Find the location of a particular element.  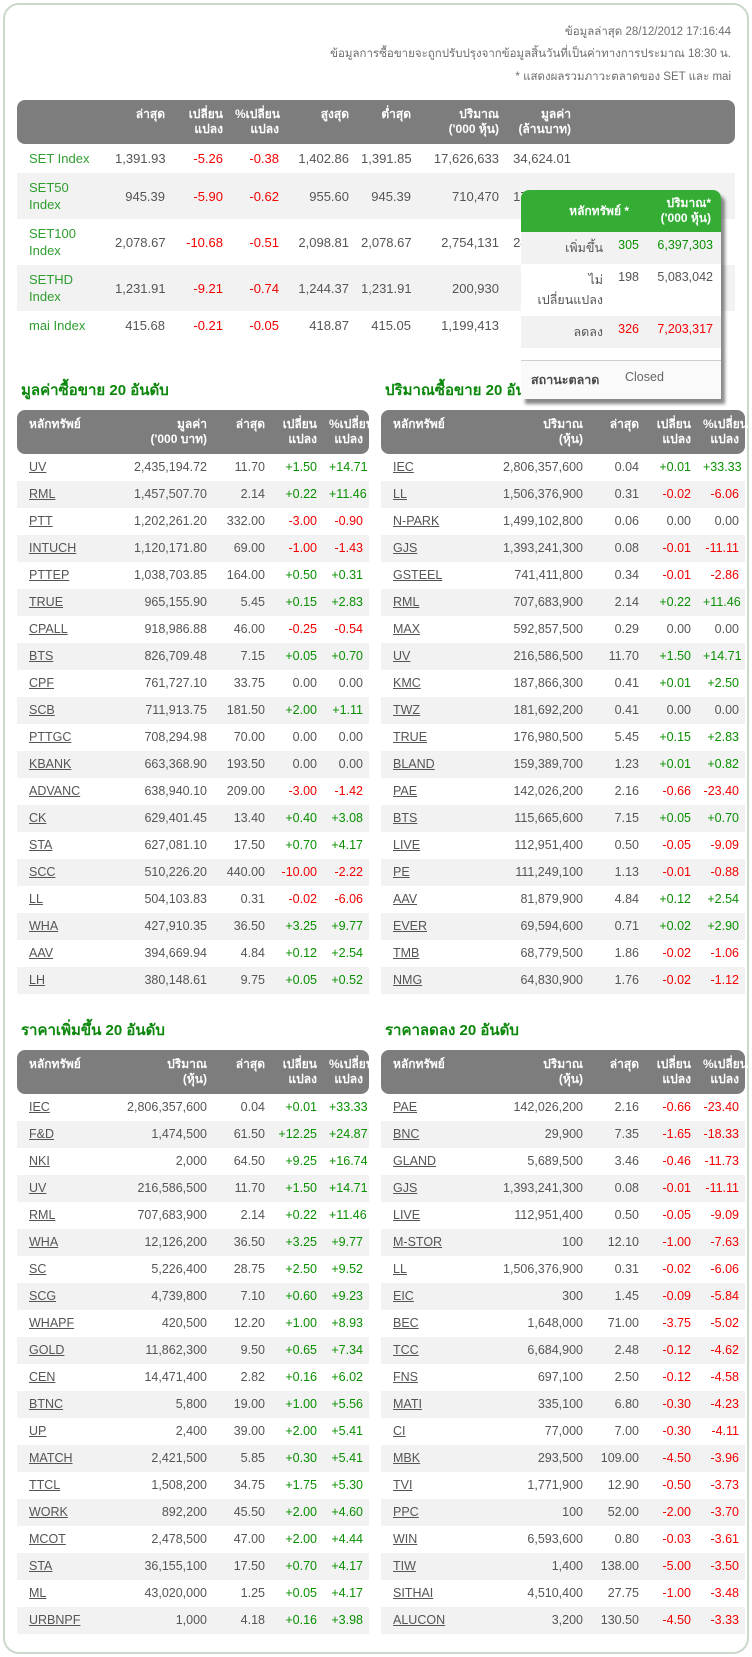

stock-symbol-link: WHAPF is located at coordinates (52, 1323).